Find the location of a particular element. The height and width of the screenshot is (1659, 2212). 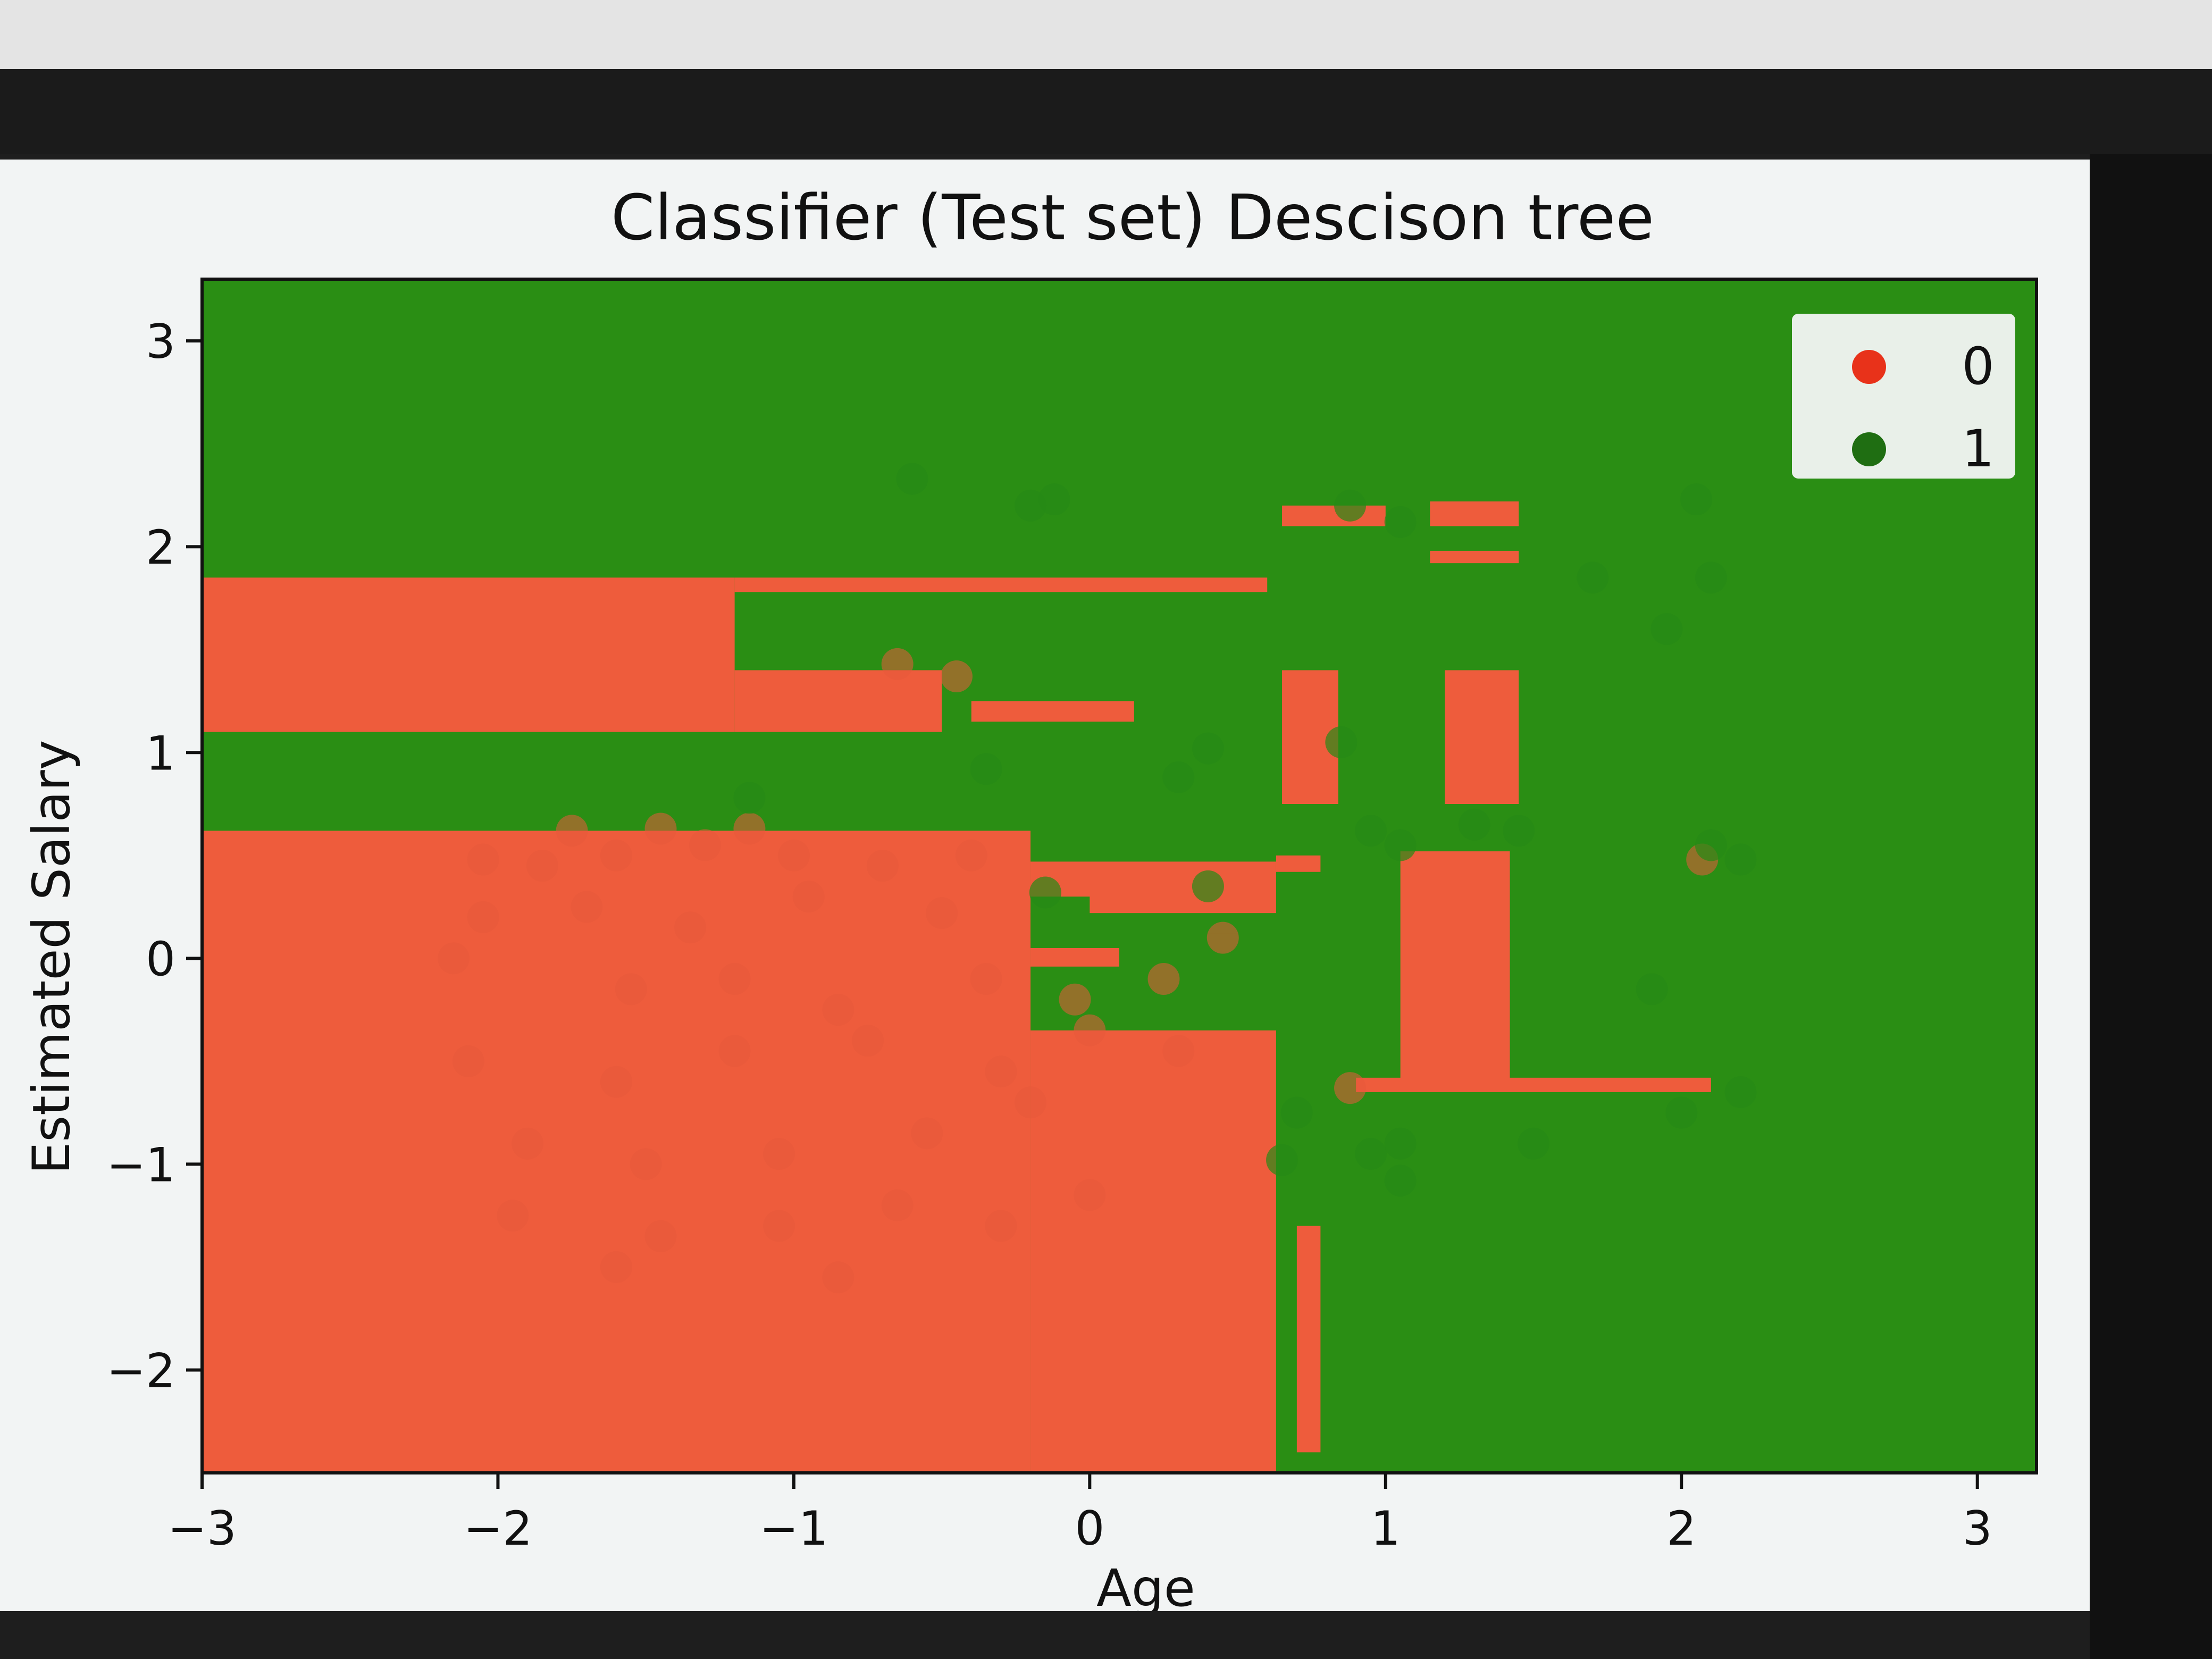

x-tick-label: −2 is located at coordinates (498, 1528).